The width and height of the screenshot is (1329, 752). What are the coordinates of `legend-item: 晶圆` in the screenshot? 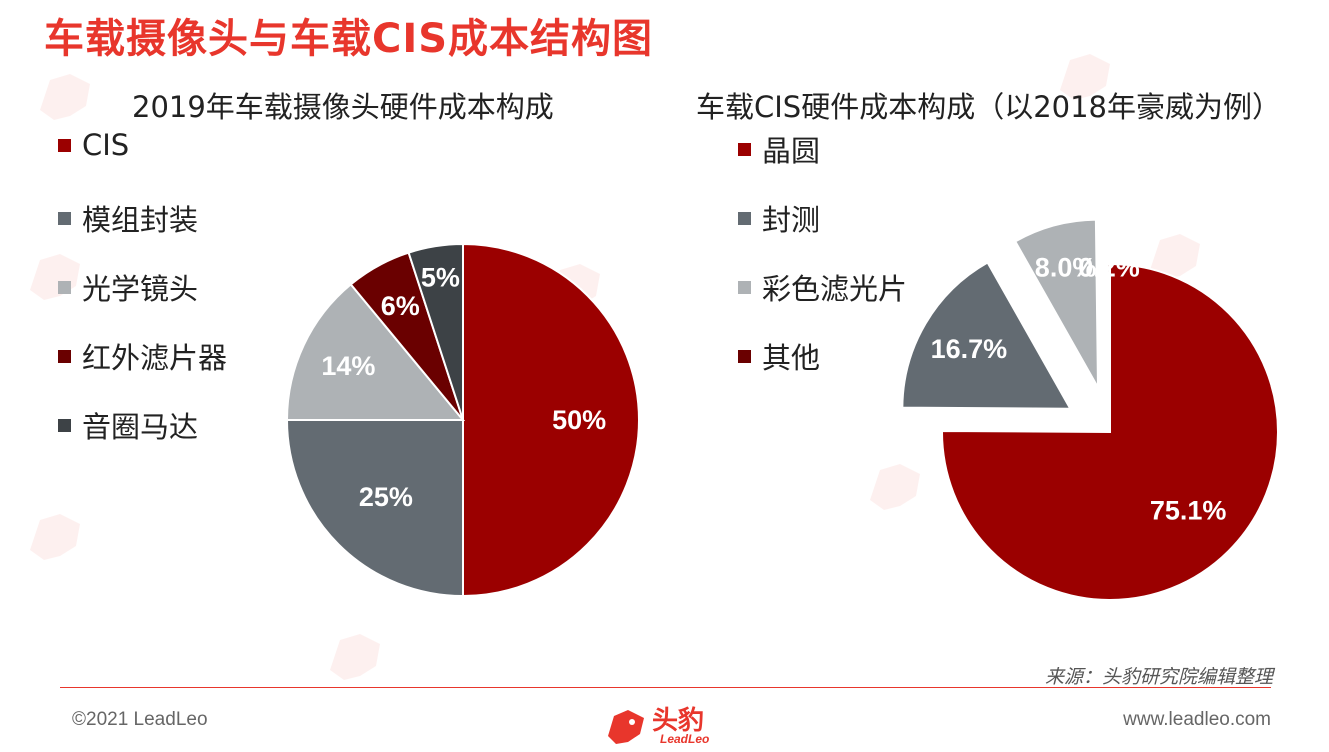 It's located at (779, 149).